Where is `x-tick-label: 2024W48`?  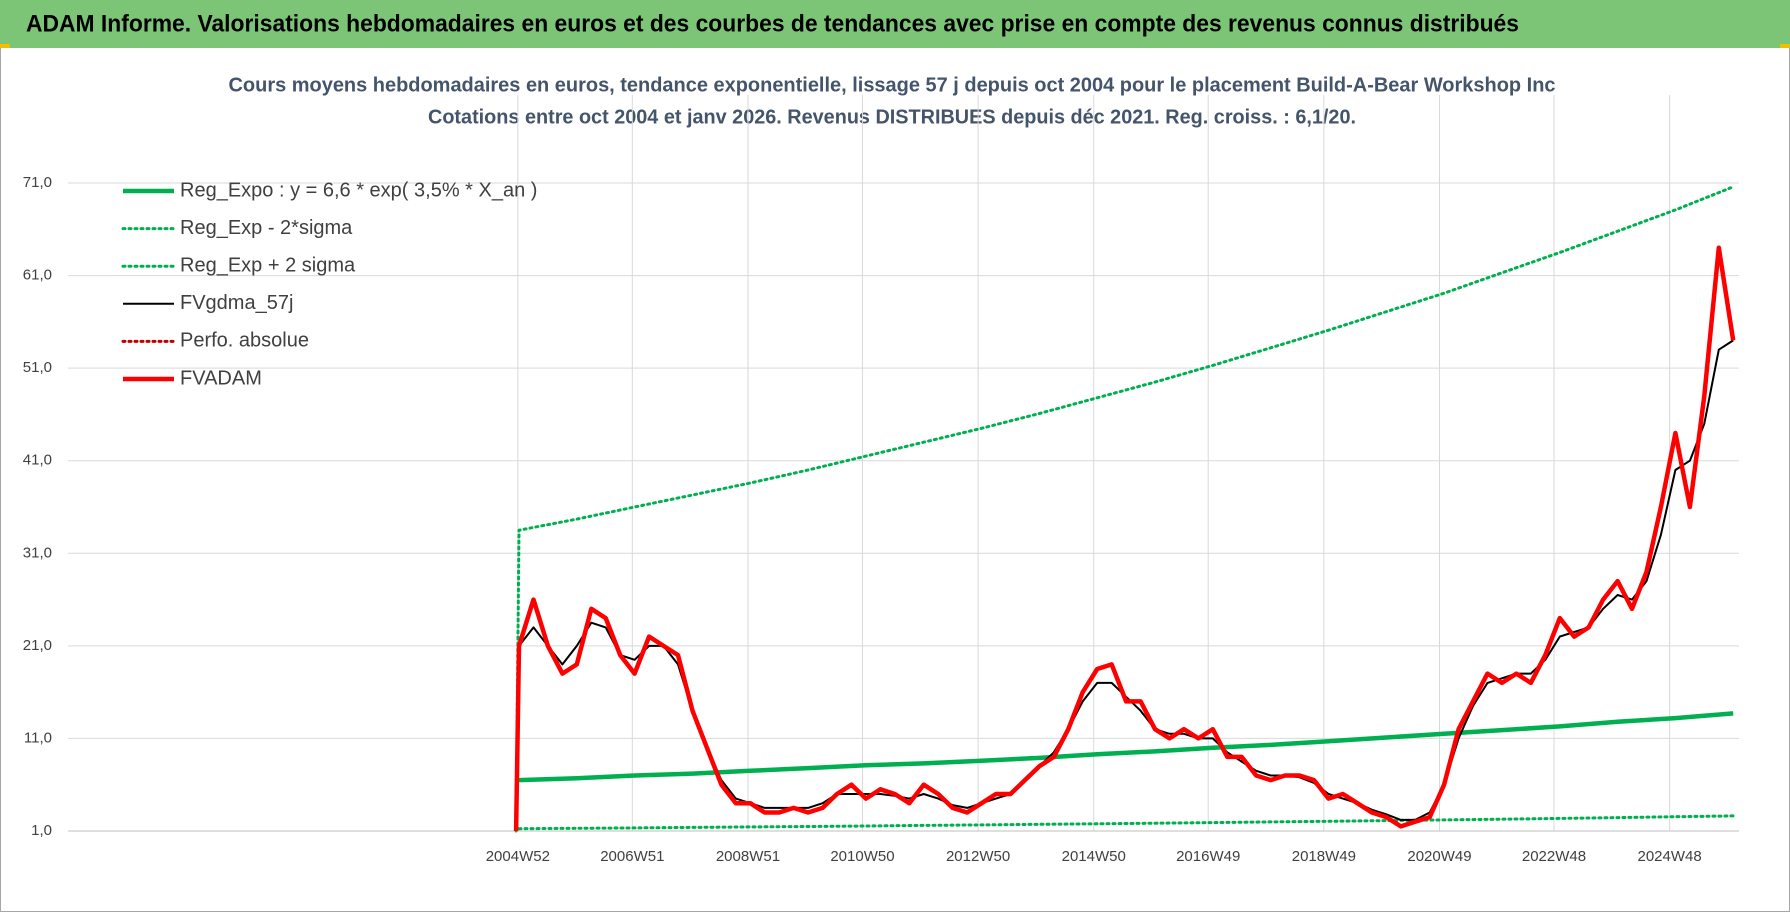 x-tick-label: 2024W48 is located at coordinates (1670, 856).